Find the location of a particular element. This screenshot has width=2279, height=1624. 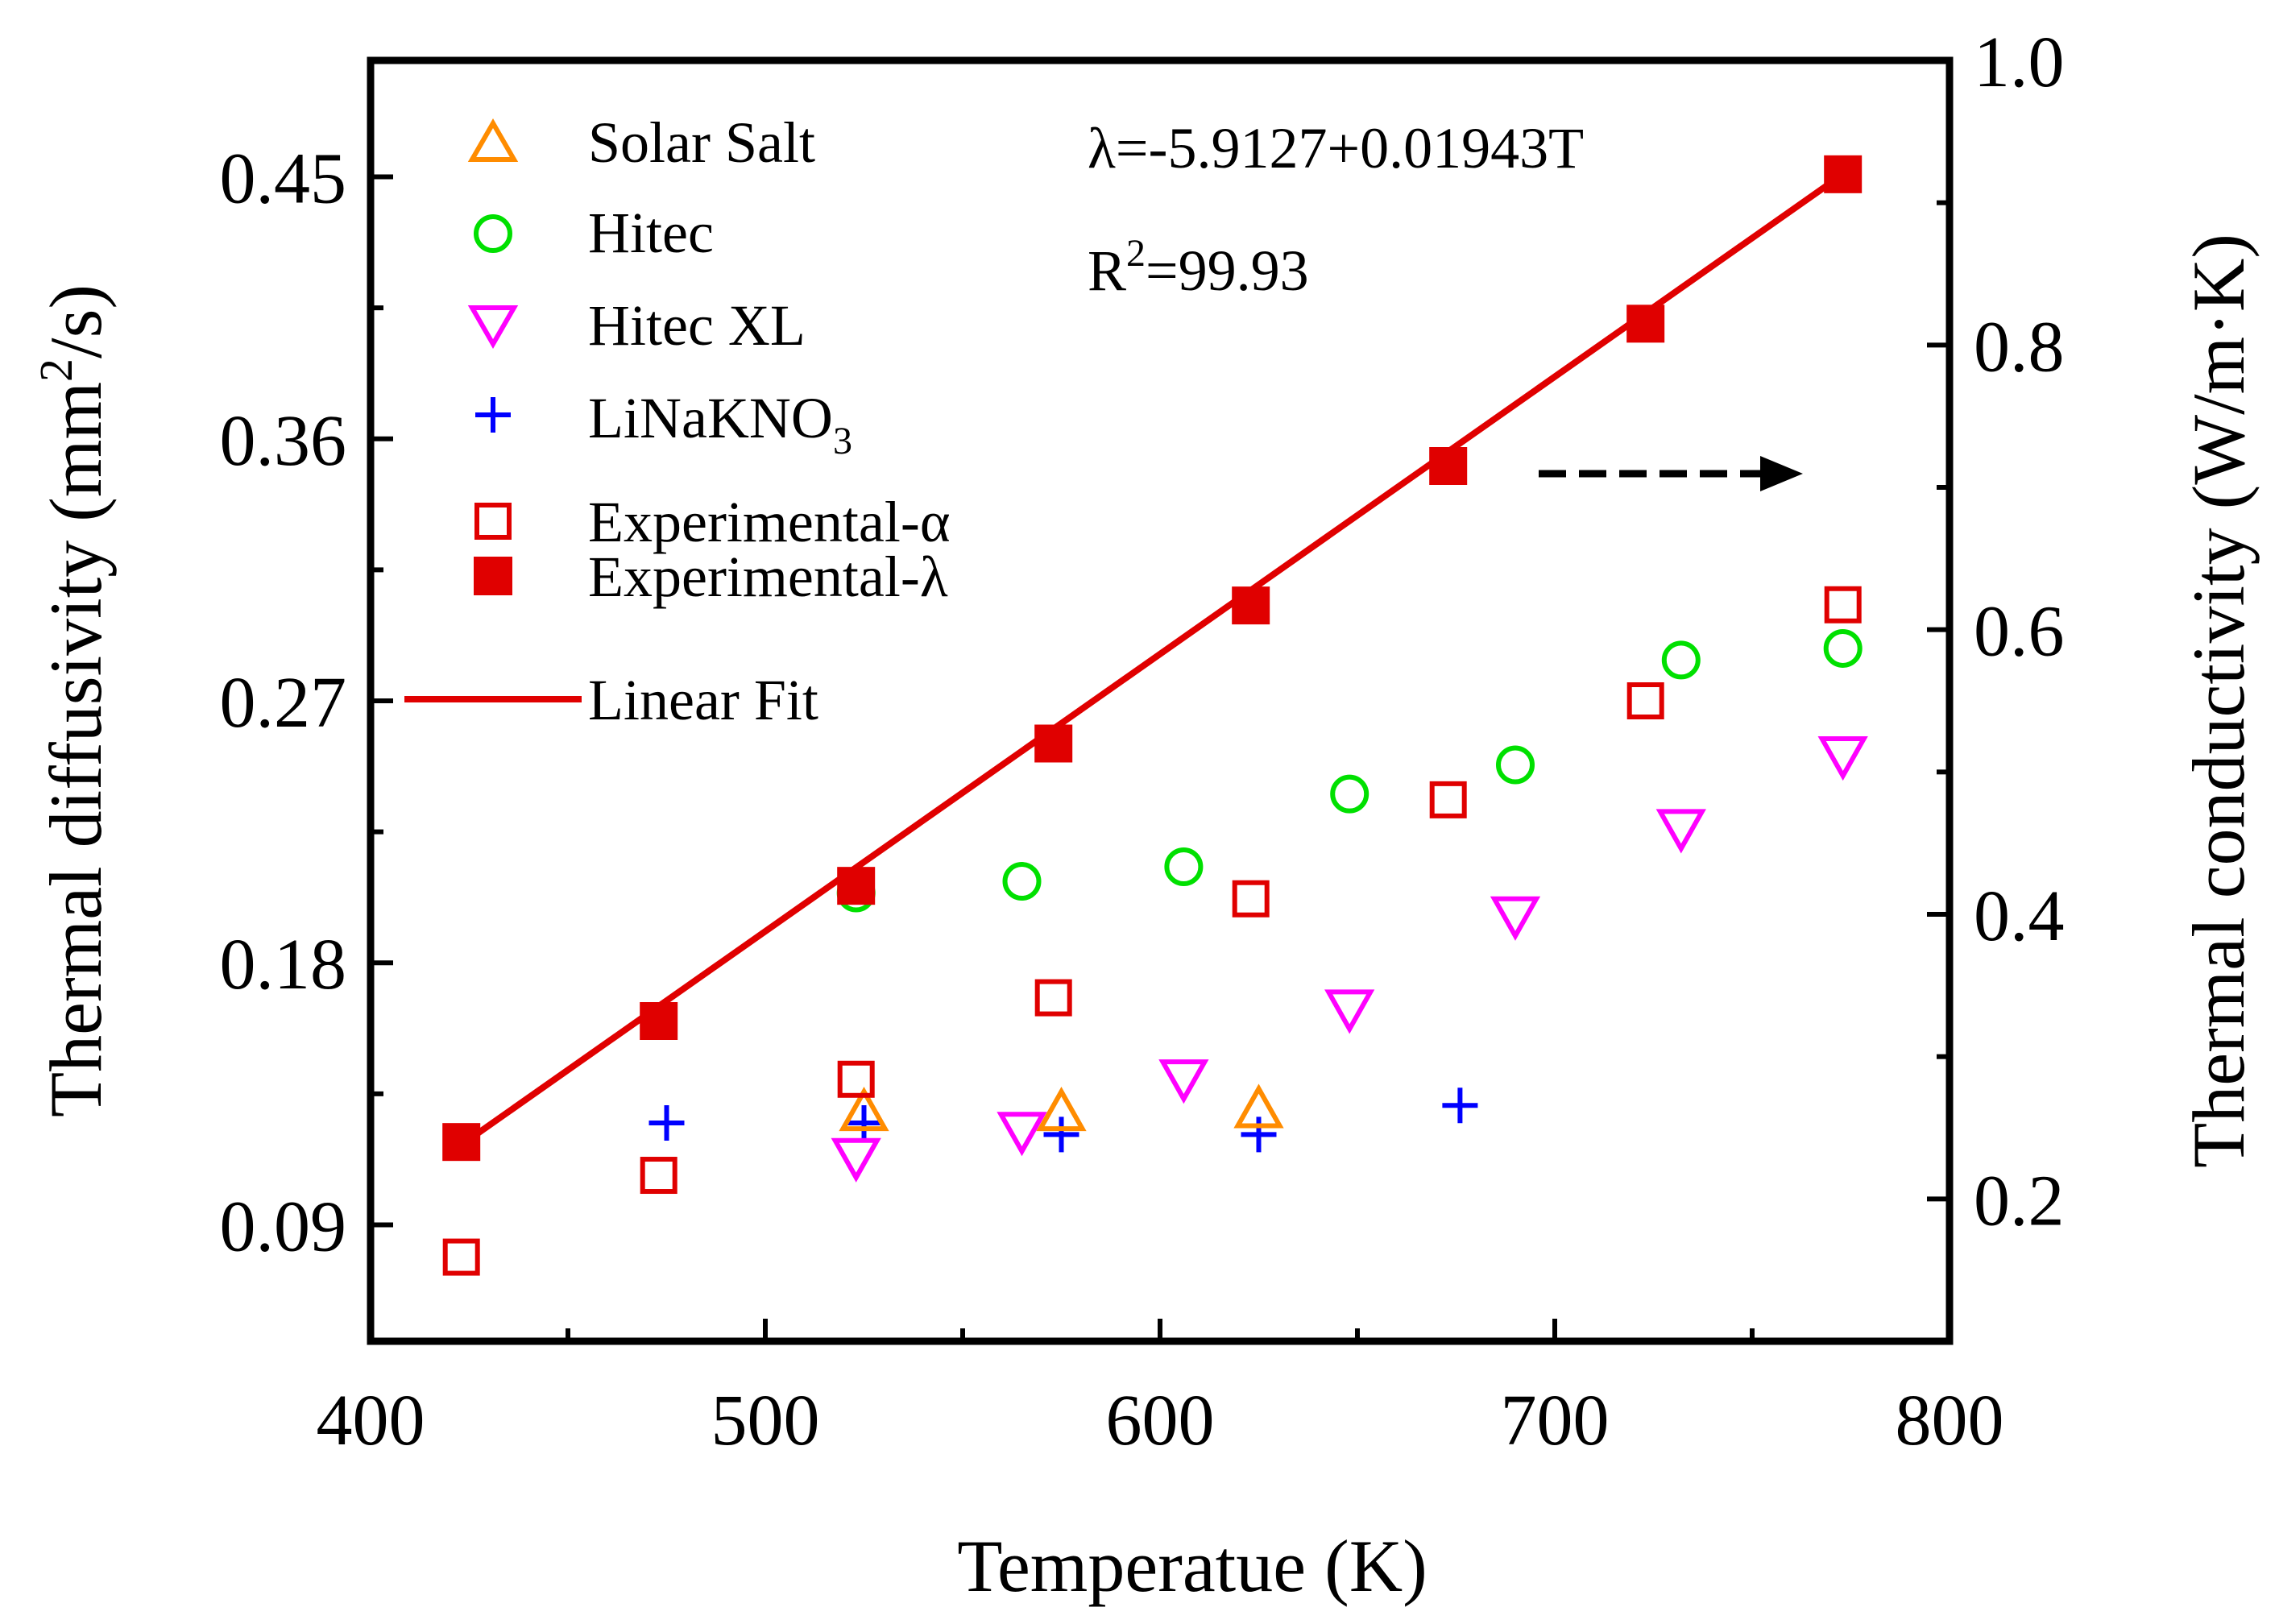

y-right-tick-label: 0.4 is located at coordinates (2020, 916).